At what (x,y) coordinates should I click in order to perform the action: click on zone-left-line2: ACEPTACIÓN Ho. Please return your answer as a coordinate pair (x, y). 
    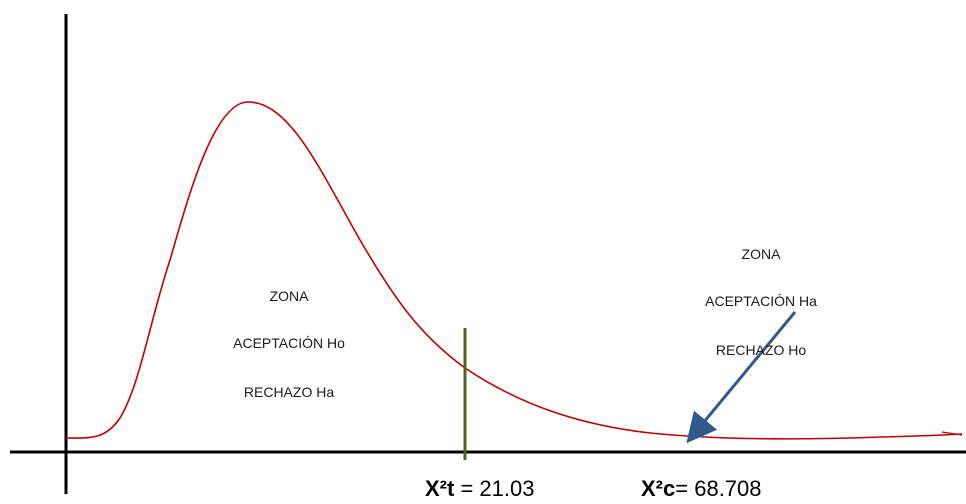
    Looking at the image, I should click on (289, 343).